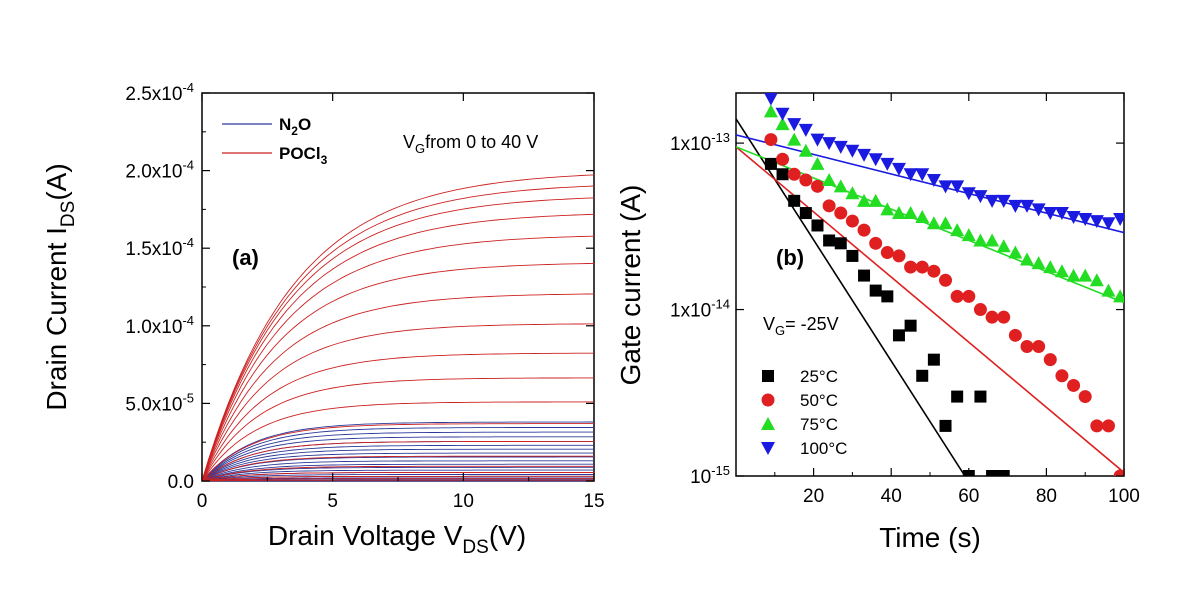 The image size is (1200, 600). What do you see at coordinates (780, 330) in the screenshot?
I see `panel-b-annotation-sub: G` at bounding box center [780, 330].